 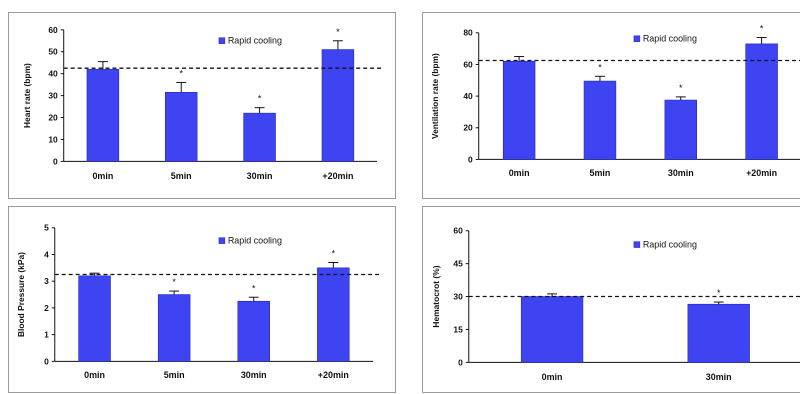 What do you see at coordinates (46, 308) in the screenshot?
I see `y-tick-label: 2` at bounding box center [46, 308].